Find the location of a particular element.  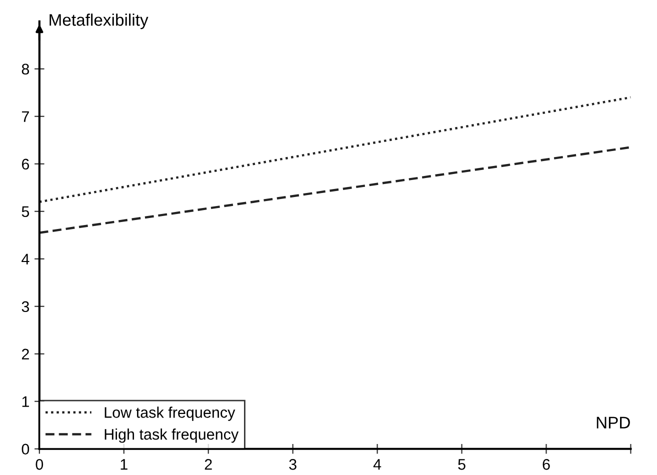

y-tick-label: 4 is located at coordinates (26, 259).